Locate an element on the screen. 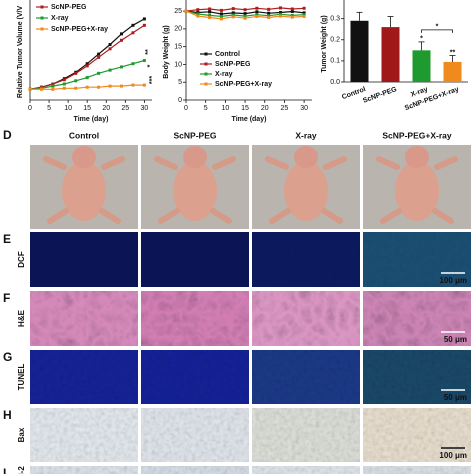 The width and height of the screenshot is (474, 474). legend-label: ScNP-PEG is located at coordinates (69, 7).